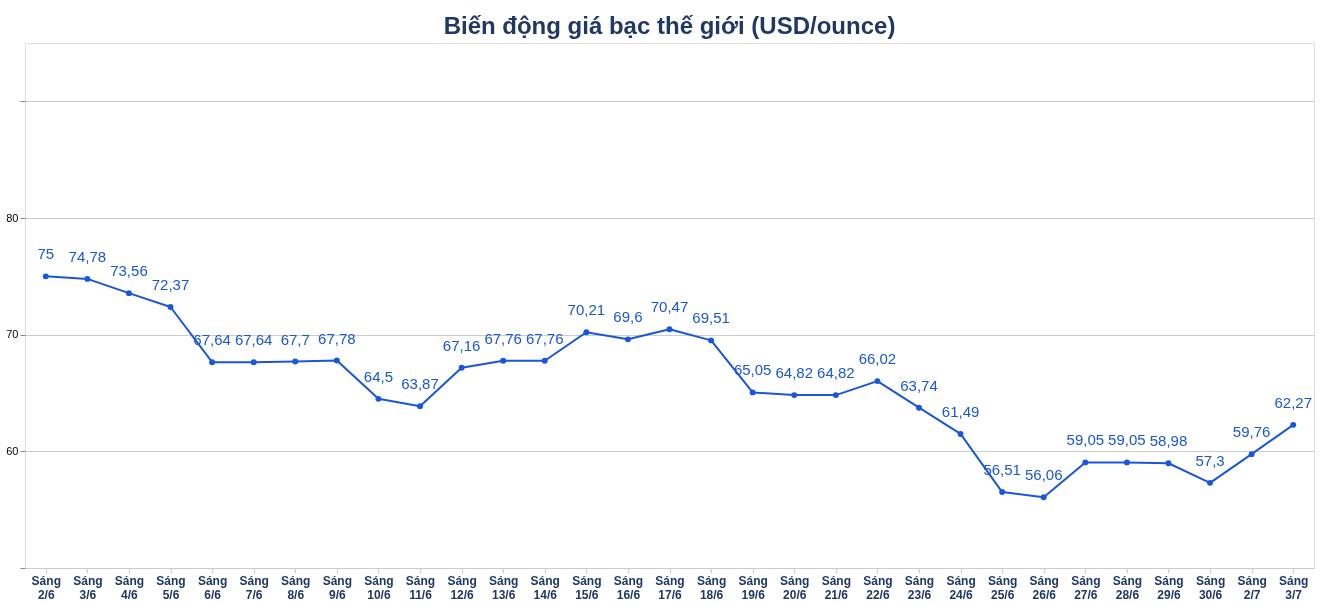 The height and width of the screenshot is (605, 1324). I want to click on x-tick-label: Sáng 13/6, so click(504, 587).